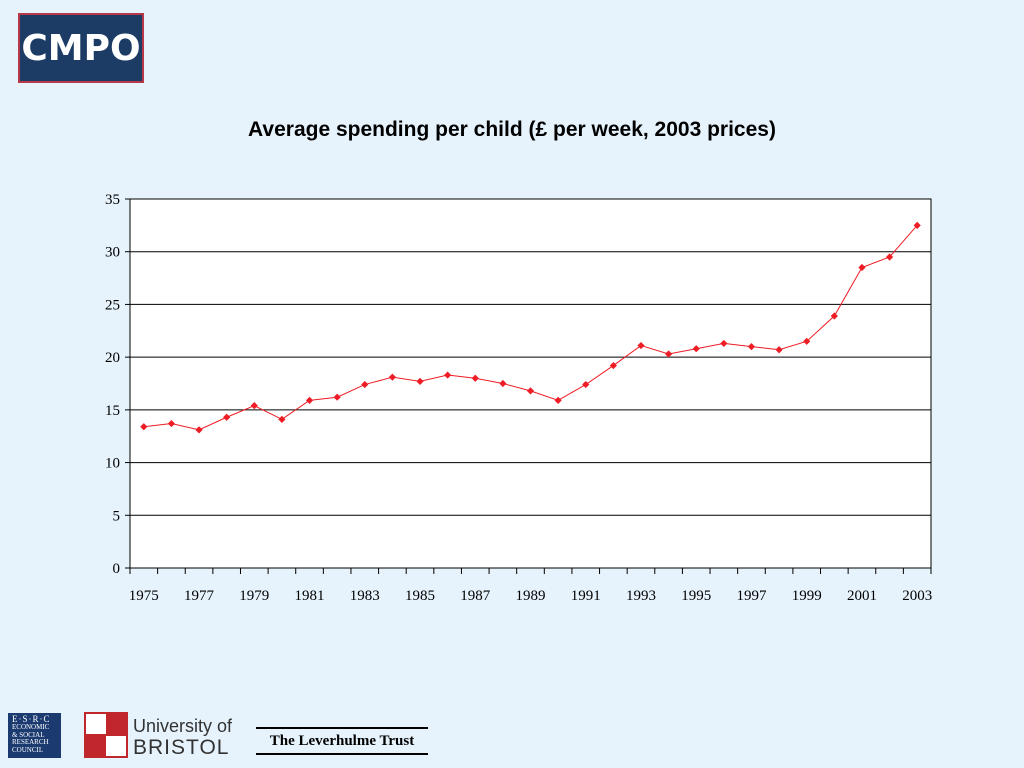 The image size is (1024, 768). What do you see at coordinates (807, 596) in the screenshot?
I see `x-tick-label: 1999` at bounding box center [807, 596].